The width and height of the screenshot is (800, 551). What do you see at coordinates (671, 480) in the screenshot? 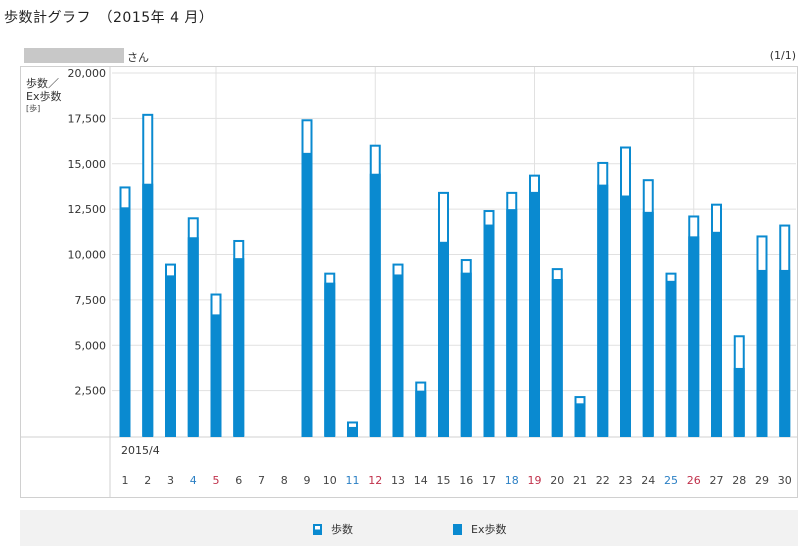
I see `x-tick-label: 25` at bounding box center [671, 480].